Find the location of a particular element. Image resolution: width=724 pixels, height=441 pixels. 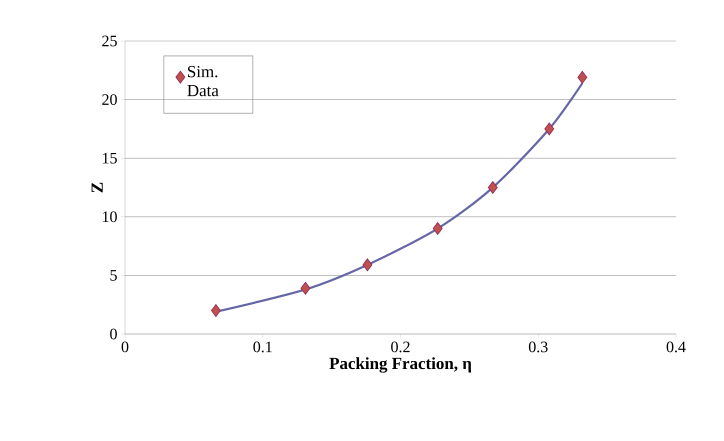

y-tick-label: 0 is located at coordinates (113, 334).